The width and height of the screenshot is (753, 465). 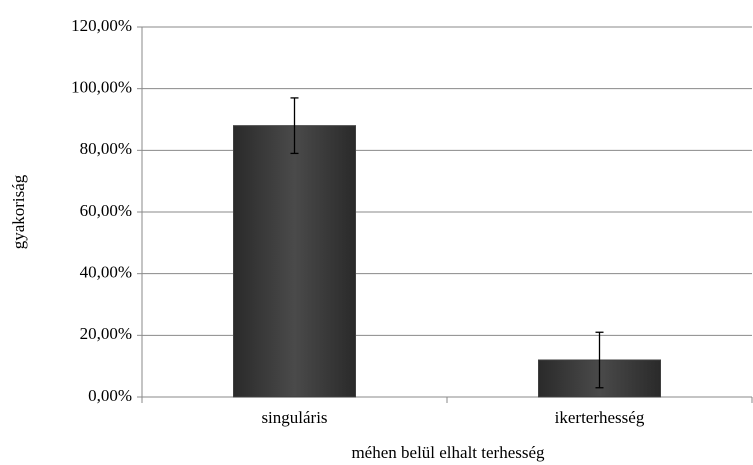 What do you see at coordinates (110, 395) in the screenshot?
I see `y-tick-label: 0,00%` at bounding box center [110, 395].